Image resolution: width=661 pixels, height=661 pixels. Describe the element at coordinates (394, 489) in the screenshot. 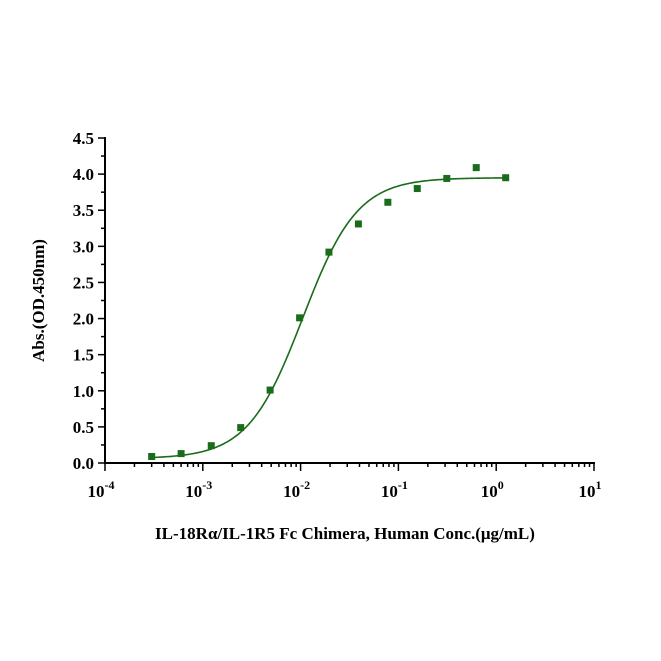

I see `x-tick-label: 10⁻¹` at that location.